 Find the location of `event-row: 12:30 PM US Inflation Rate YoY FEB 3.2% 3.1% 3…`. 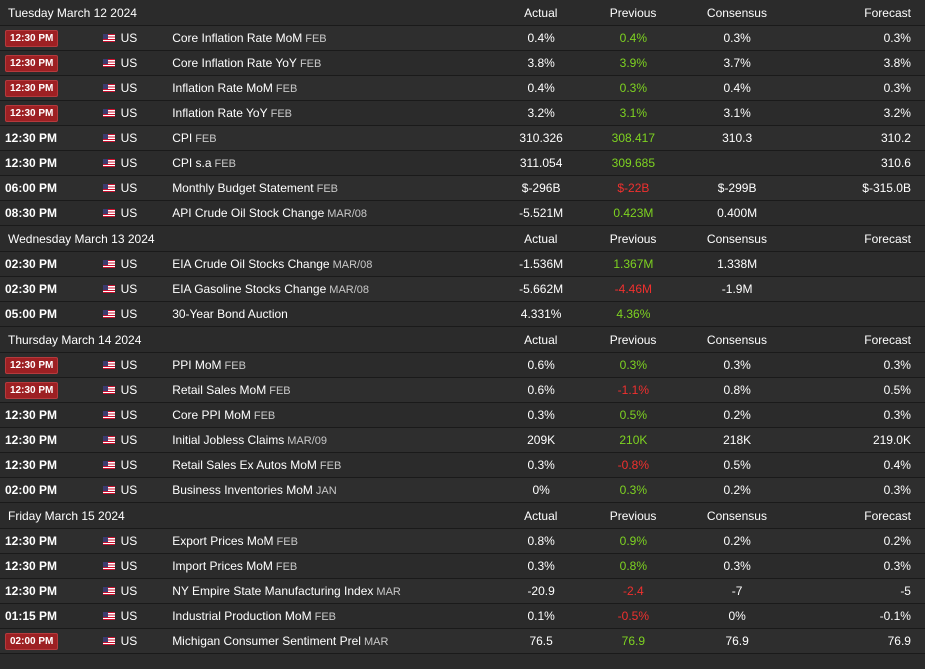

event-row: 12:30 PM US Inflation Rate YoY FEB 3.2% 3.1% 3… is located at coordinates (462, 113).